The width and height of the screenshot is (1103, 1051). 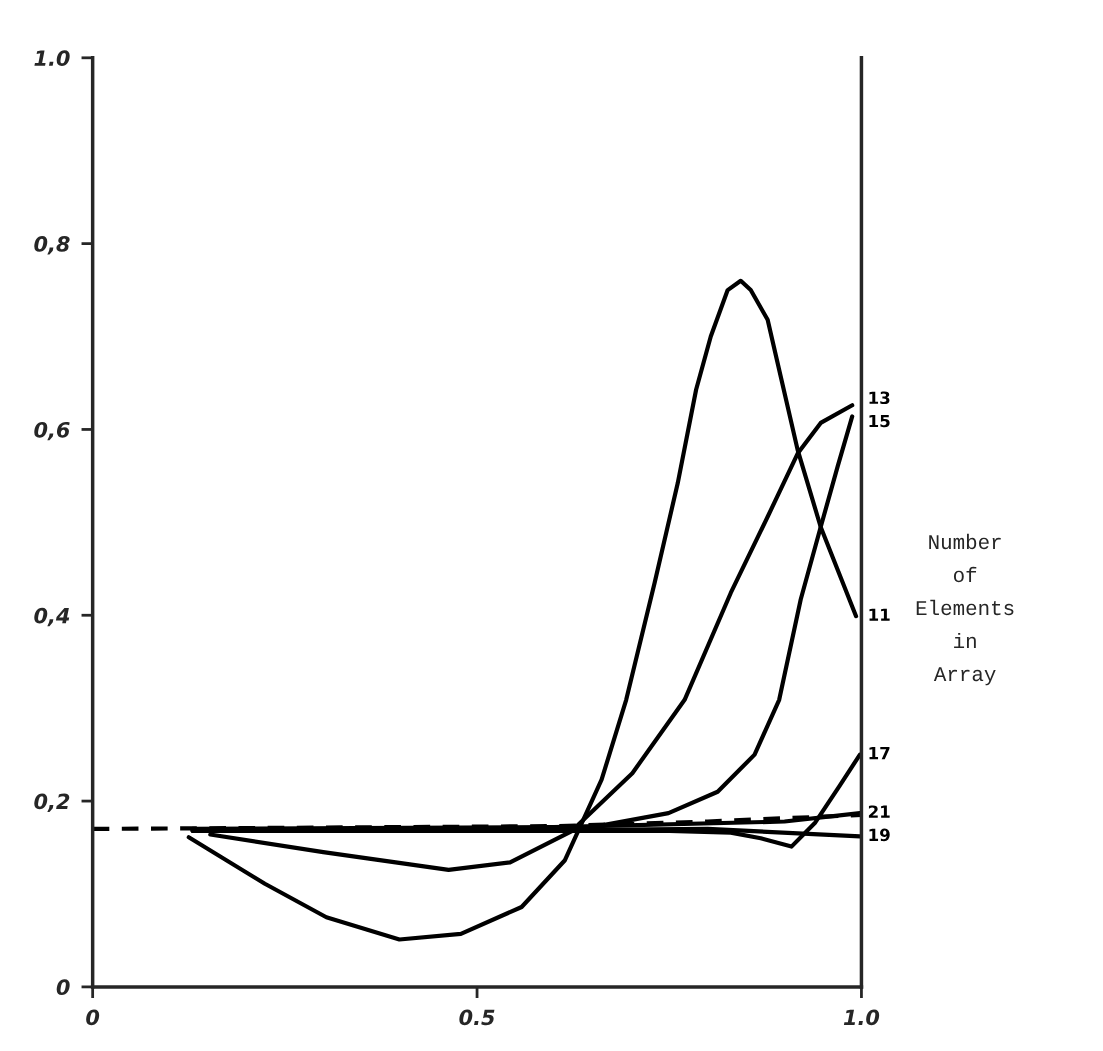 I want to click on y-tick-label: 0,4, so click(x=52, y=617).